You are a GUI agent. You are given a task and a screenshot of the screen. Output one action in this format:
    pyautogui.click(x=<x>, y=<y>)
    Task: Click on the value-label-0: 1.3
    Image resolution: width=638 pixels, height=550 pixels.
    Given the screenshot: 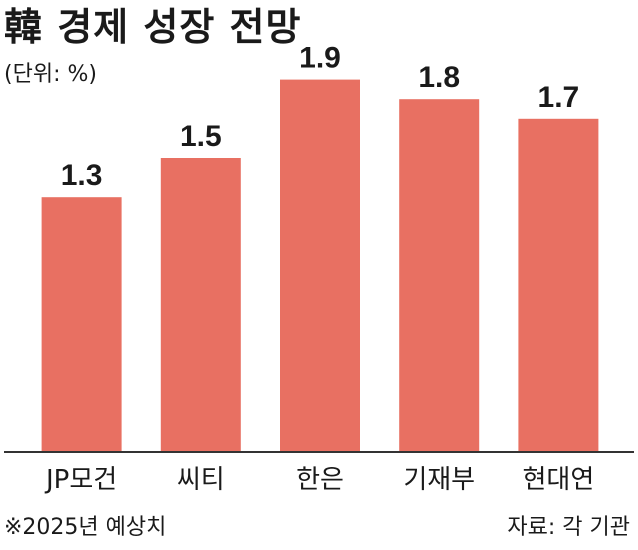 What is the action you would take?
    pyautogui.click(x=82, y=175)
    